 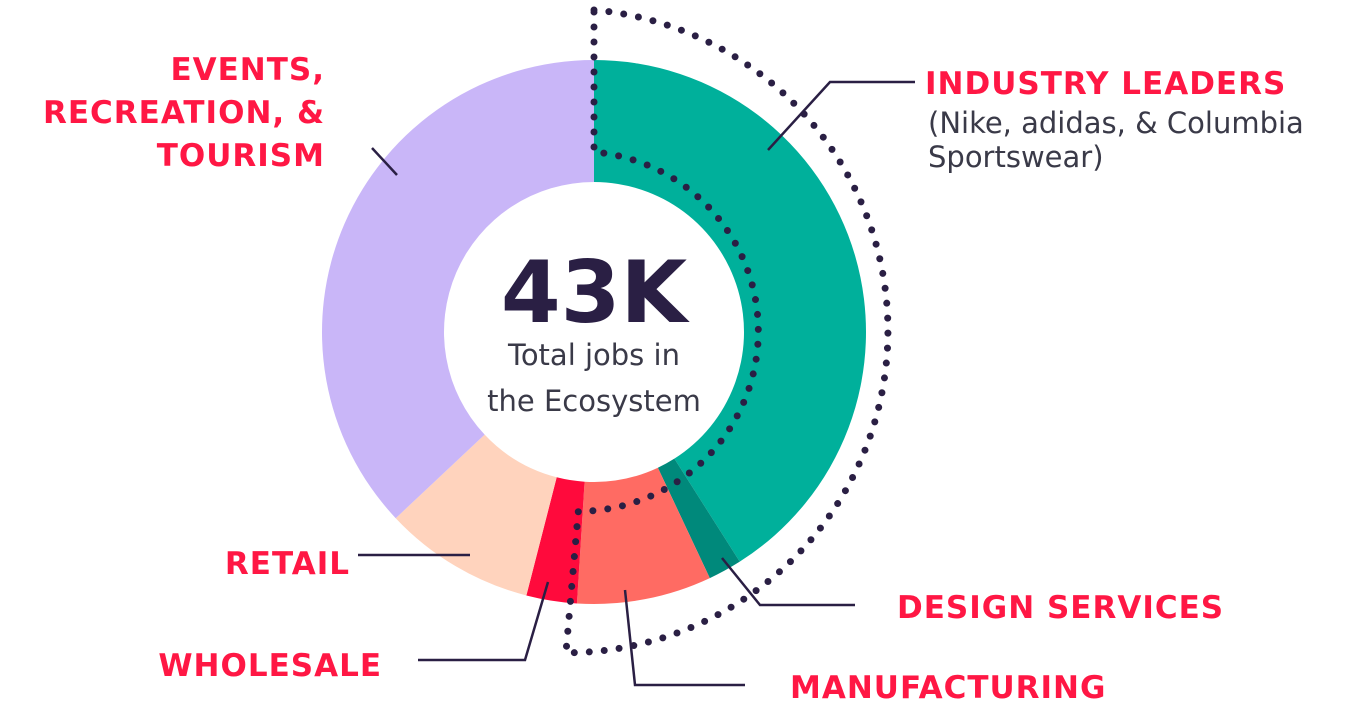 I want to click on label: WHOLESALE, so click(x=270, y=666).